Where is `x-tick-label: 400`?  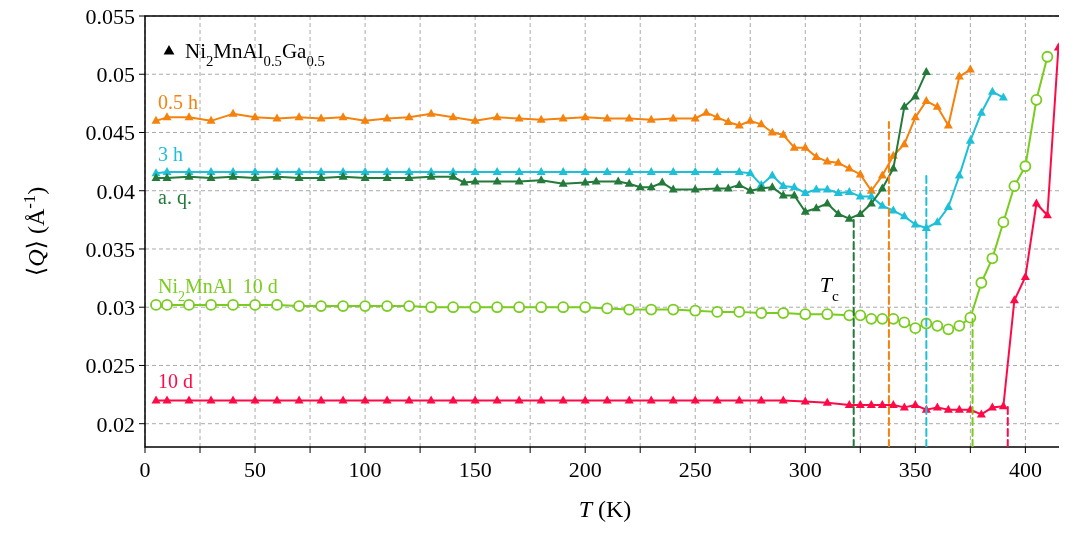
x-tick-label: 400 is located at coordinates (1025, 469).